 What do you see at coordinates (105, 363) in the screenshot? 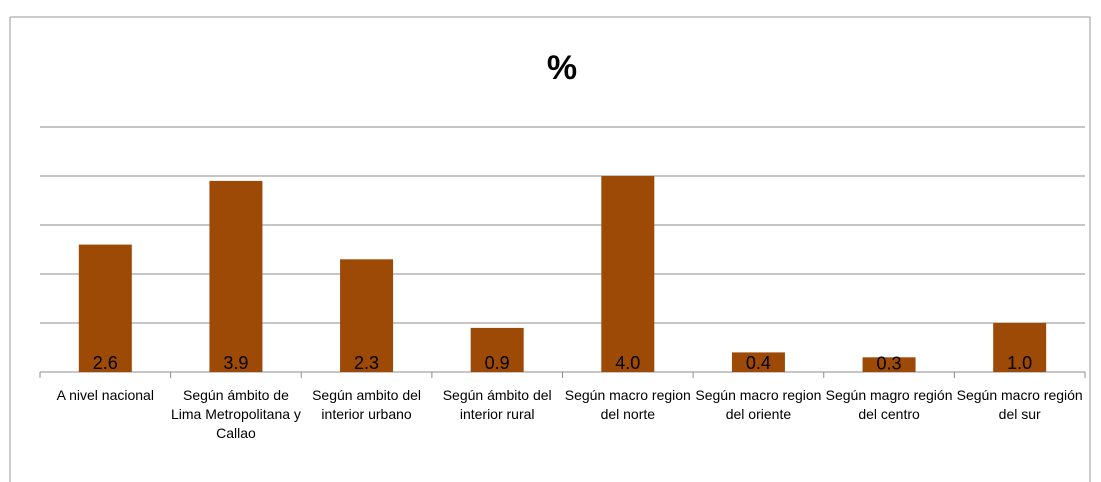
I see `value-label: 2.6` at bounding box center [105, 363].